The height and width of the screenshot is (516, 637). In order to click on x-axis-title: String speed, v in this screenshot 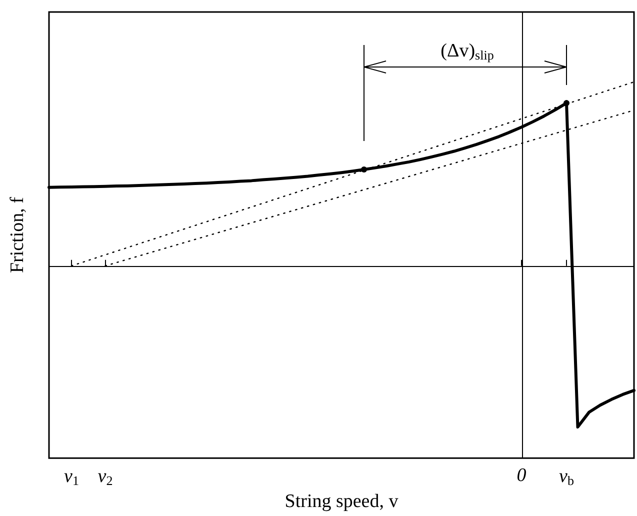, I will do `click(341, 501)`.